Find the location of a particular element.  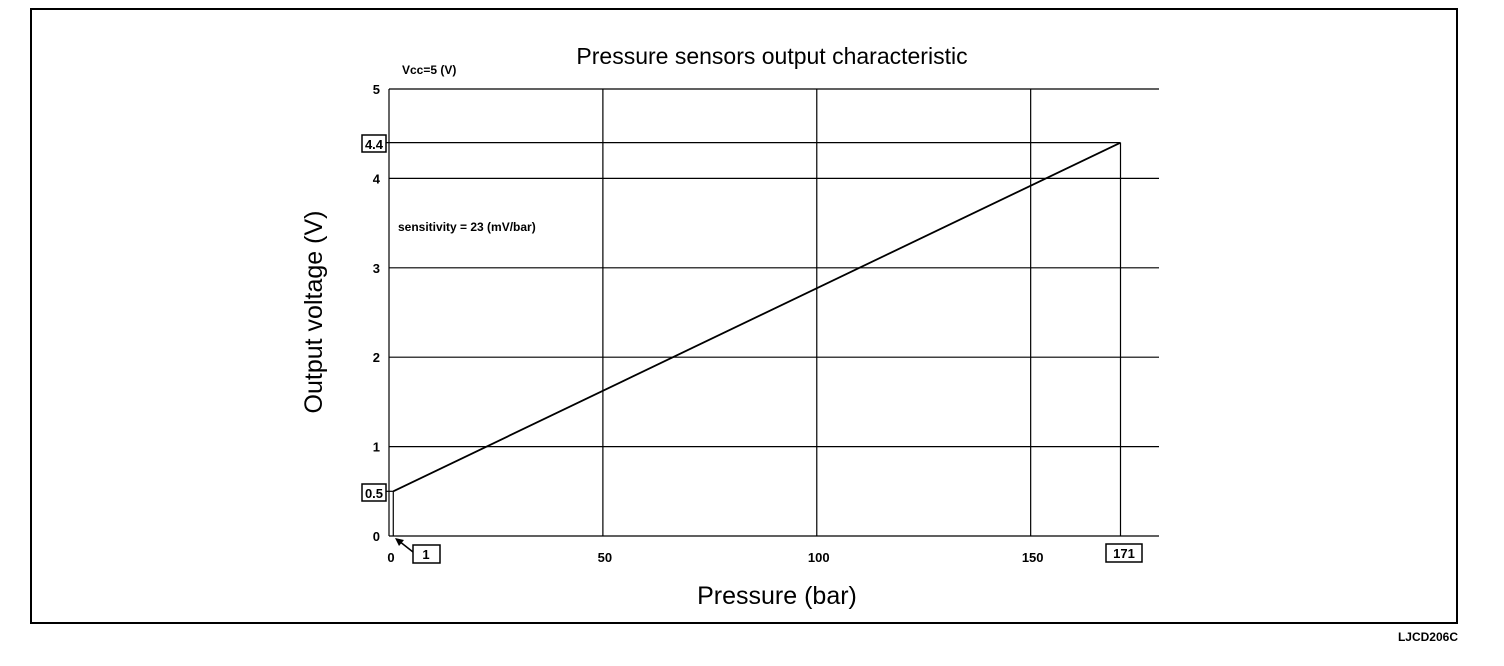

marker-label-voltage-high: 4.4 is located at coordinates (374, 144).